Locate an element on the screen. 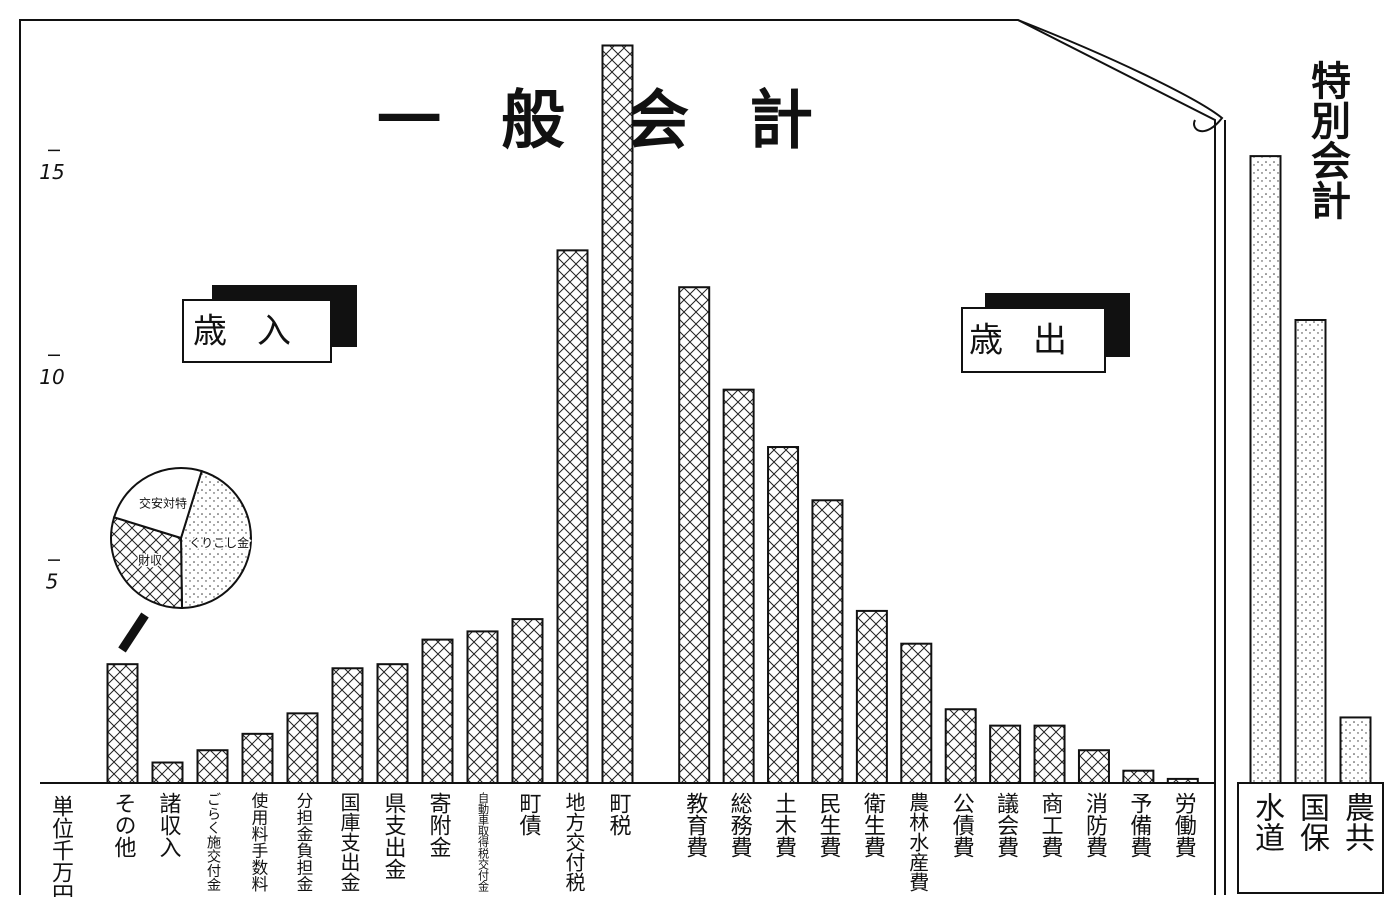 The height and width of the screenshot is (897, 1390). x-tick-label: 農共 is located at coordinates (1356, 822).